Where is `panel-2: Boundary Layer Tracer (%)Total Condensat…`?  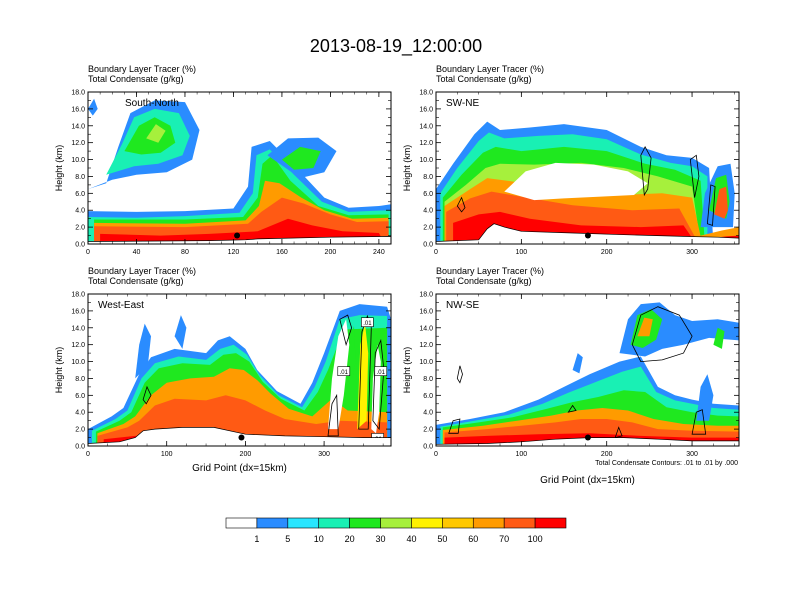
panel-2: Boundary Layer Tracer (%)Total Condensat… is located at coordinates (571, 160).